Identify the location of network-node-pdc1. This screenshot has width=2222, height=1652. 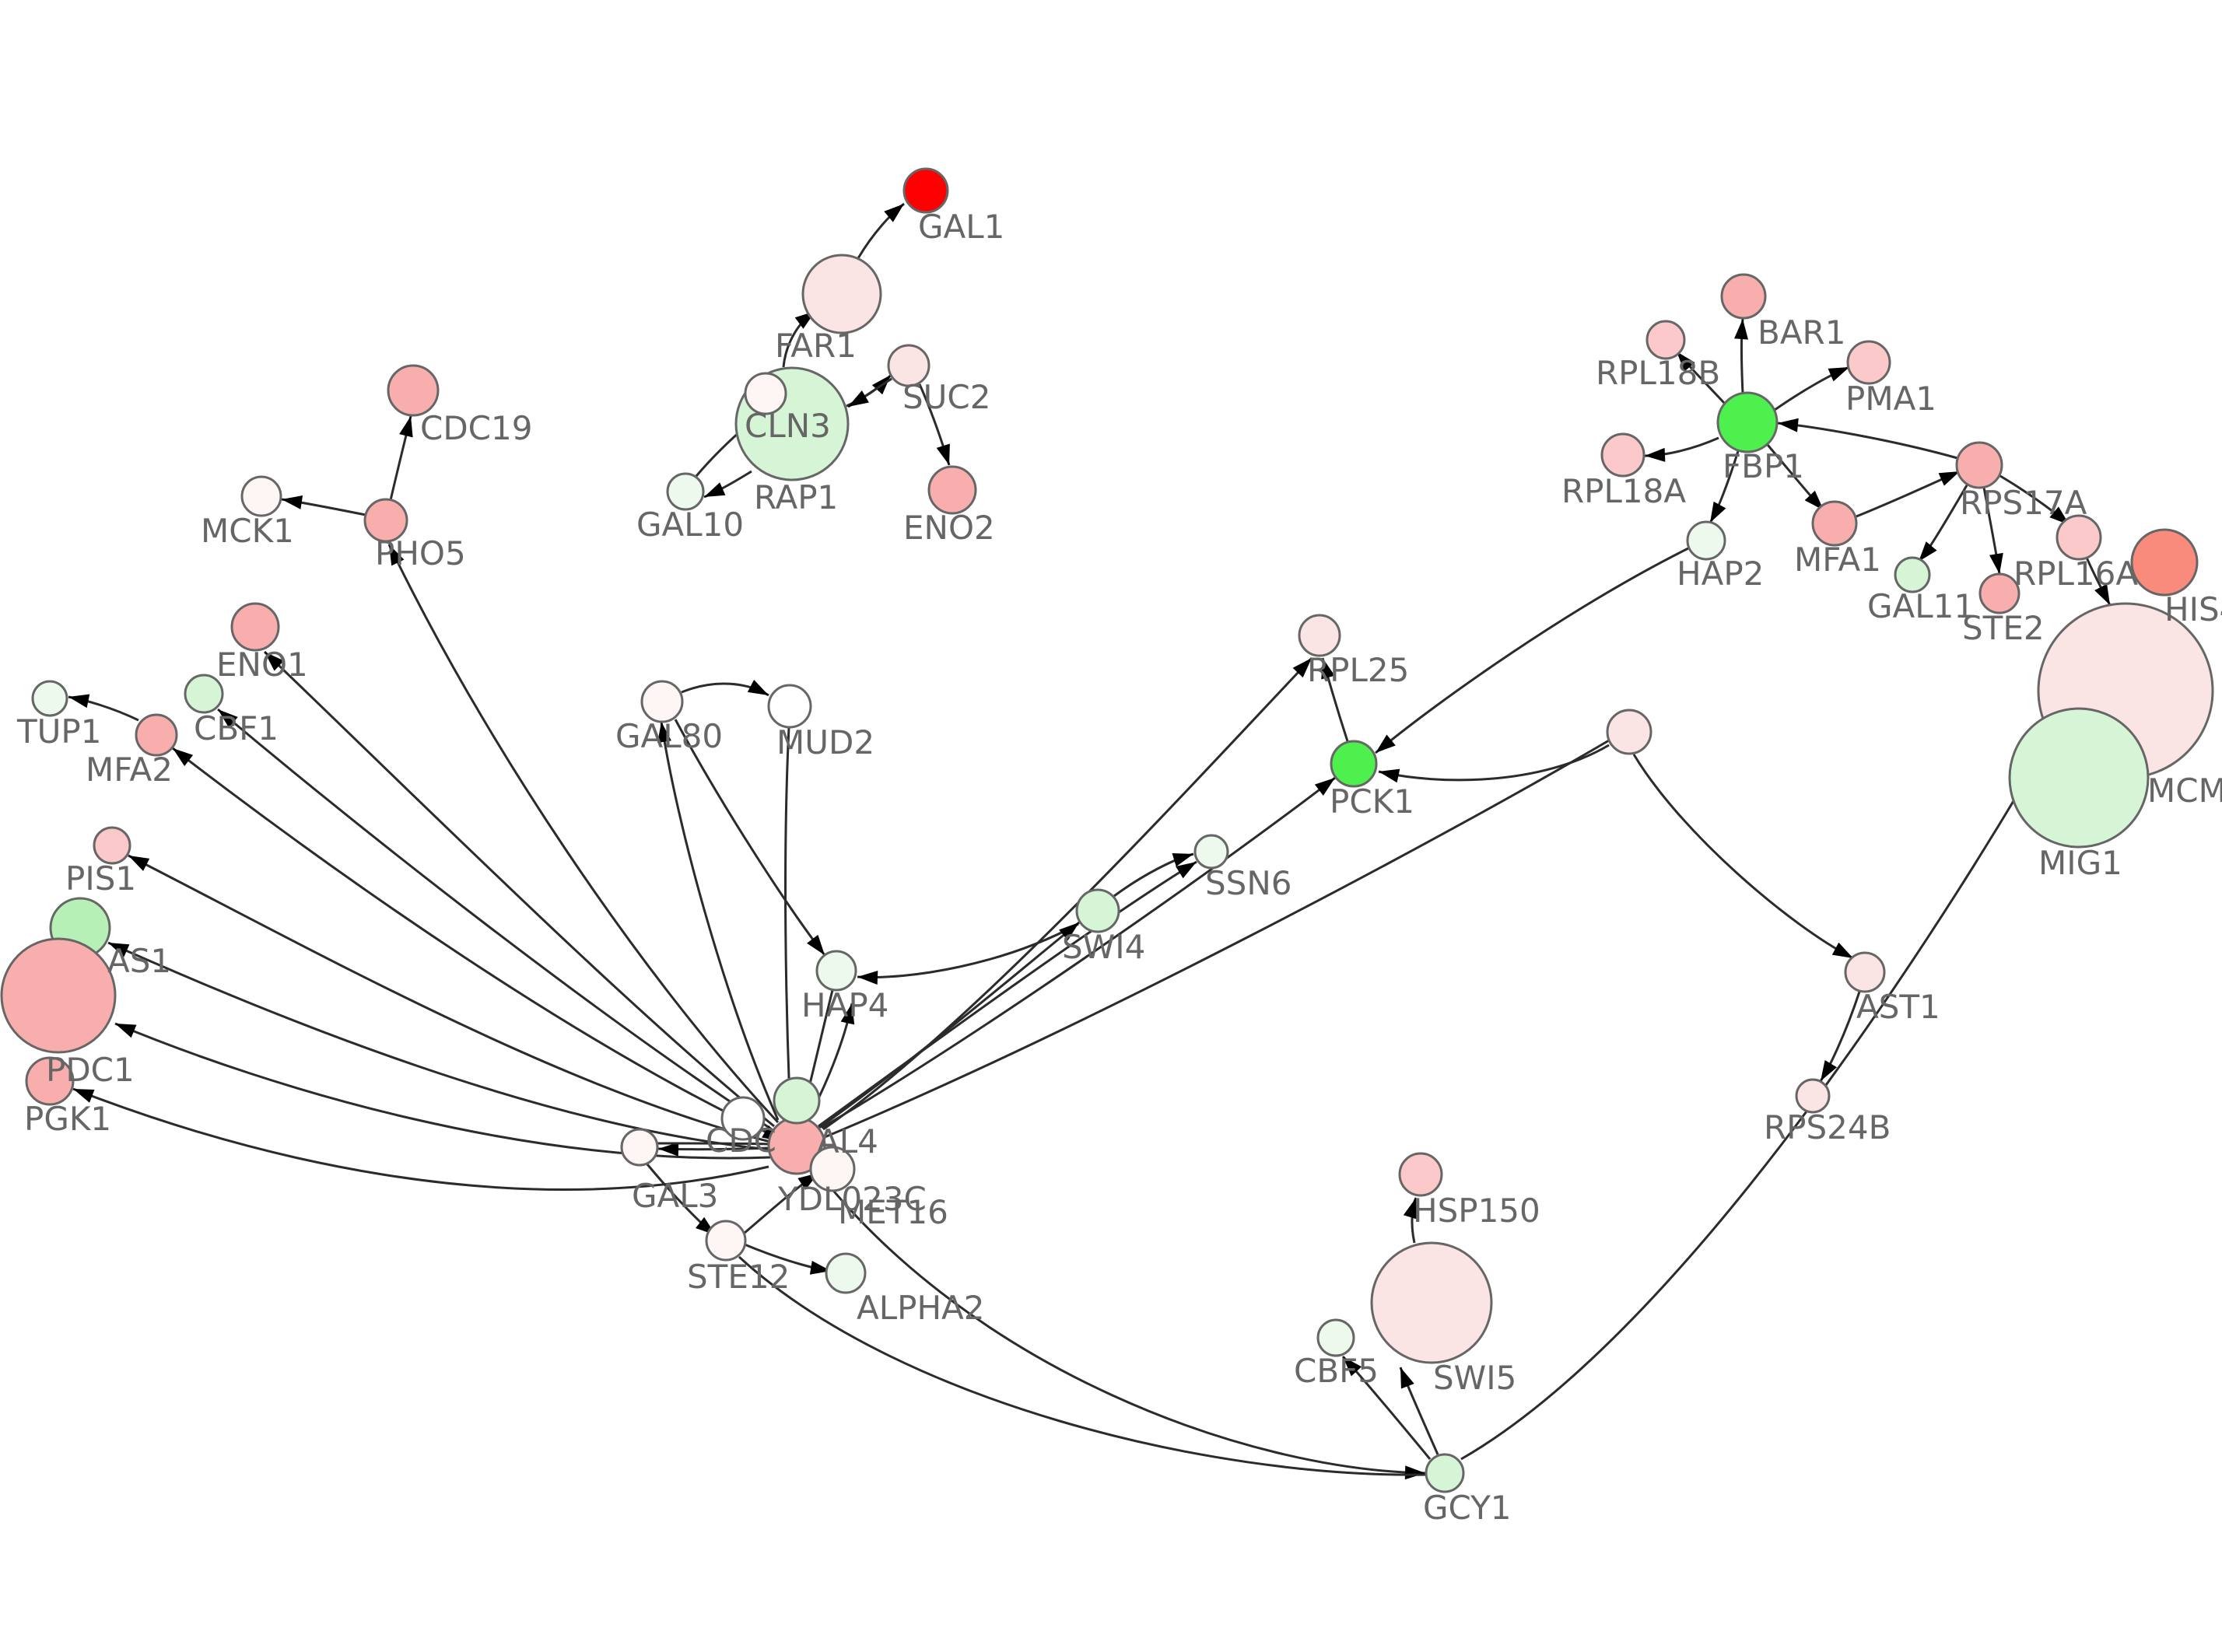
(58, 996).